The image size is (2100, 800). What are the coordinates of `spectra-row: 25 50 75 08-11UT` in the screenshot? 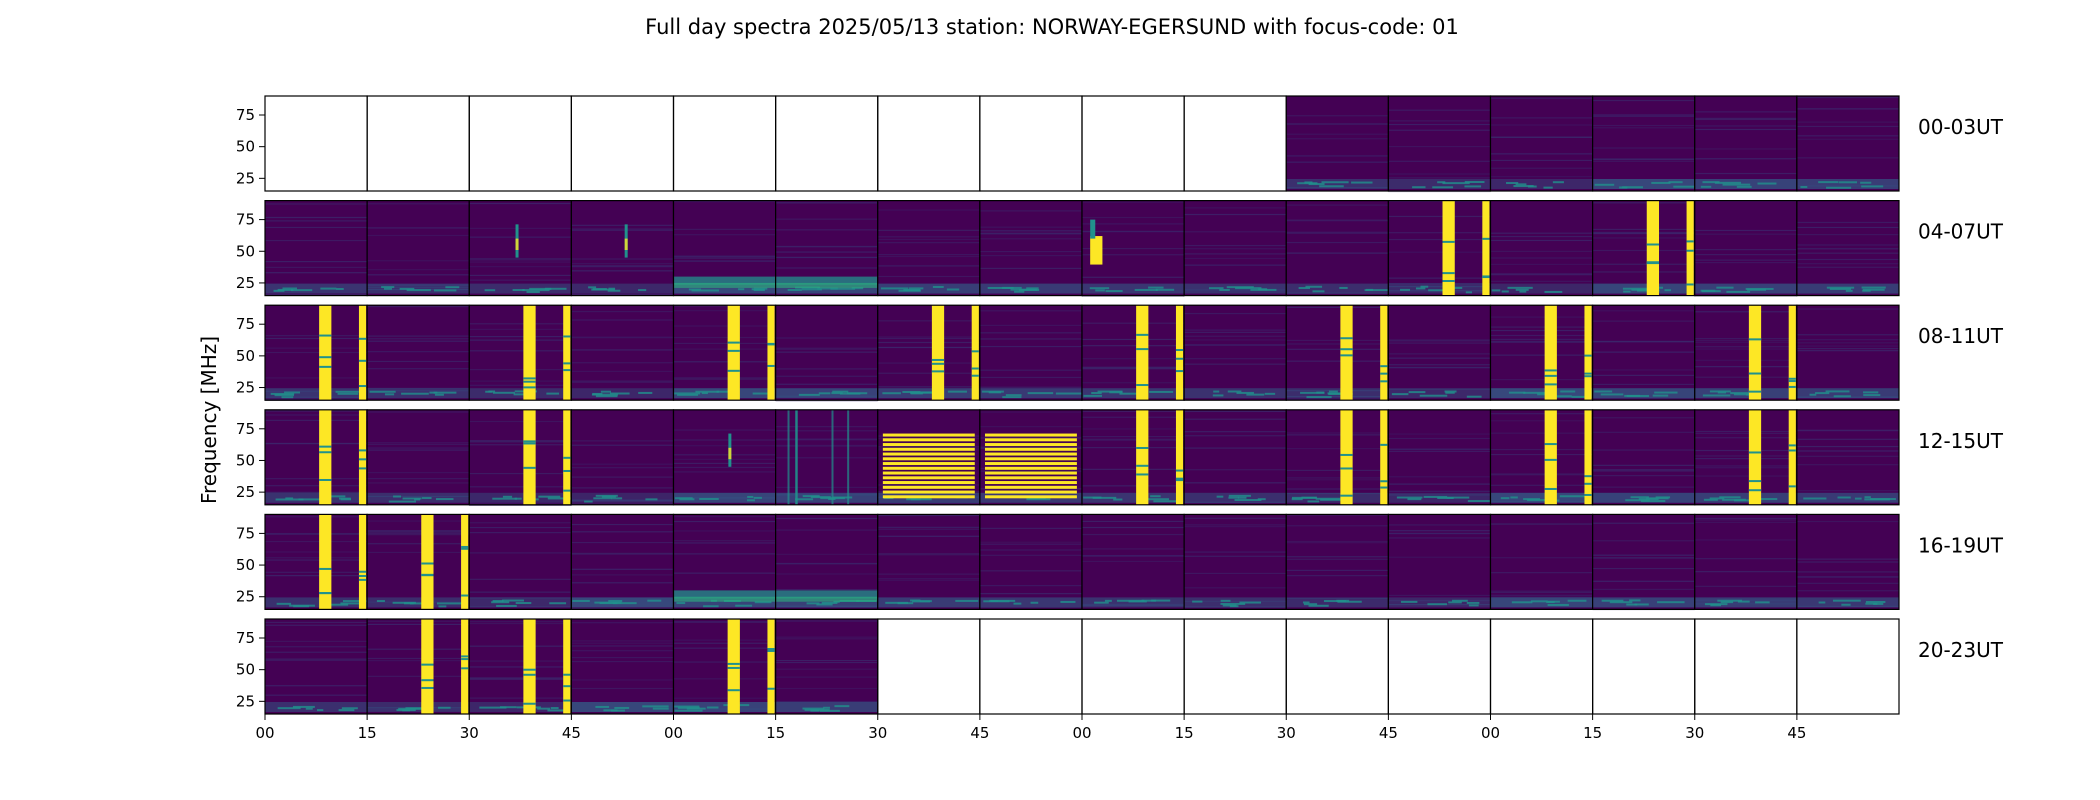 It's located at (1120, 353).